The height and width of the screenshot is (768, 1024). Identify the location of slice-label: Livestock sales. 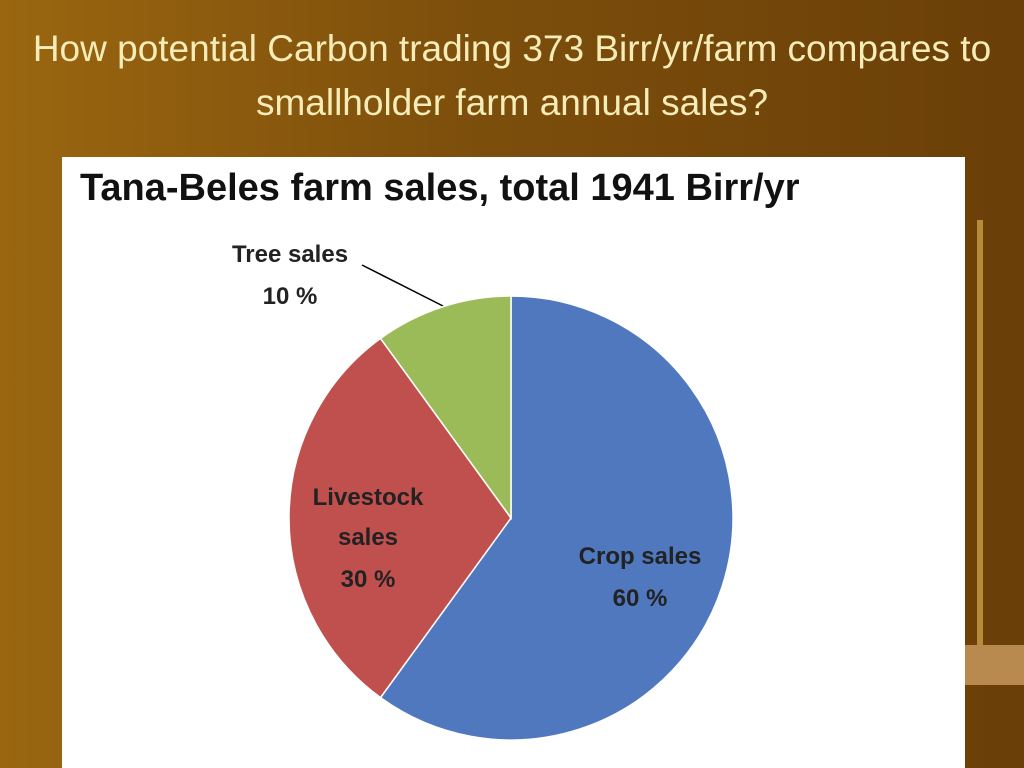
(368, 517).